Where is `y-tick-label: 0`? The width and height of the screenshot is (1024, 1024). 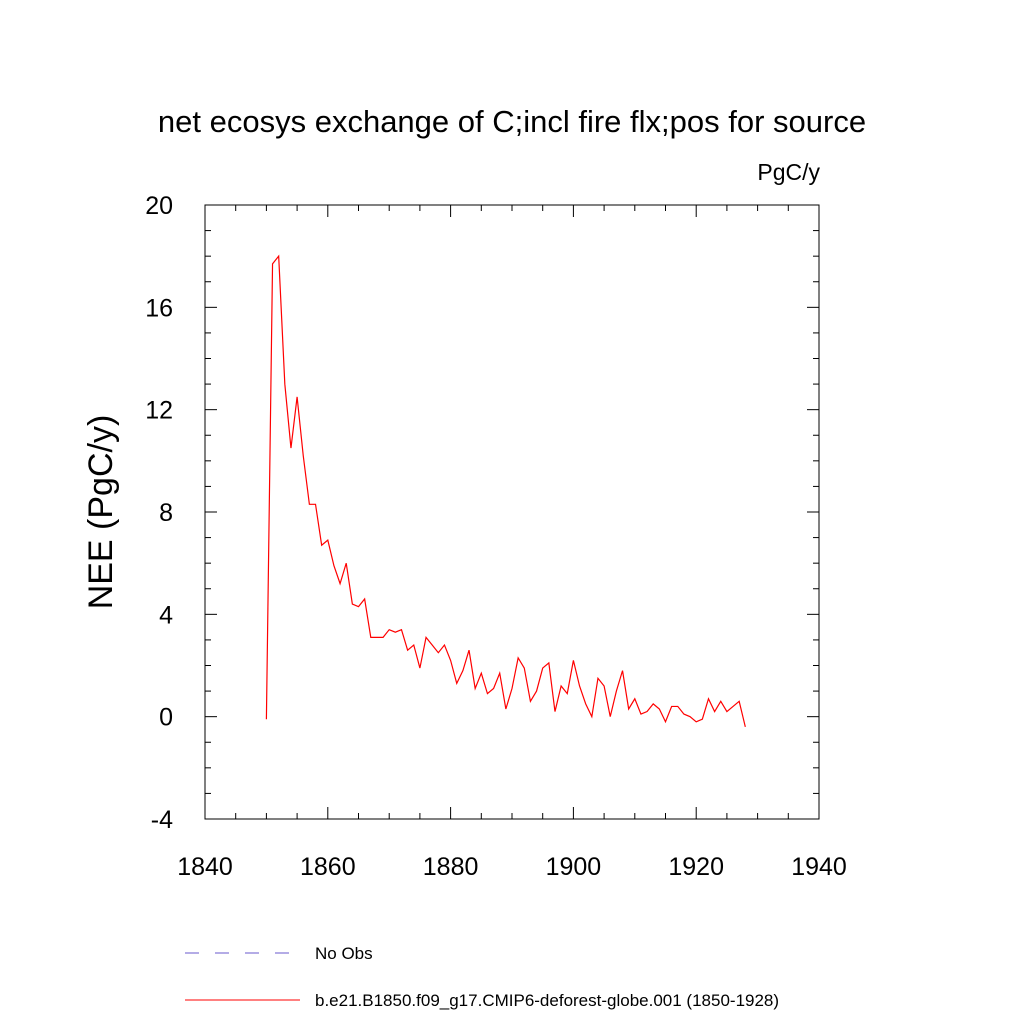 y-tick-label: 0 is located at coordinates (166, 718).